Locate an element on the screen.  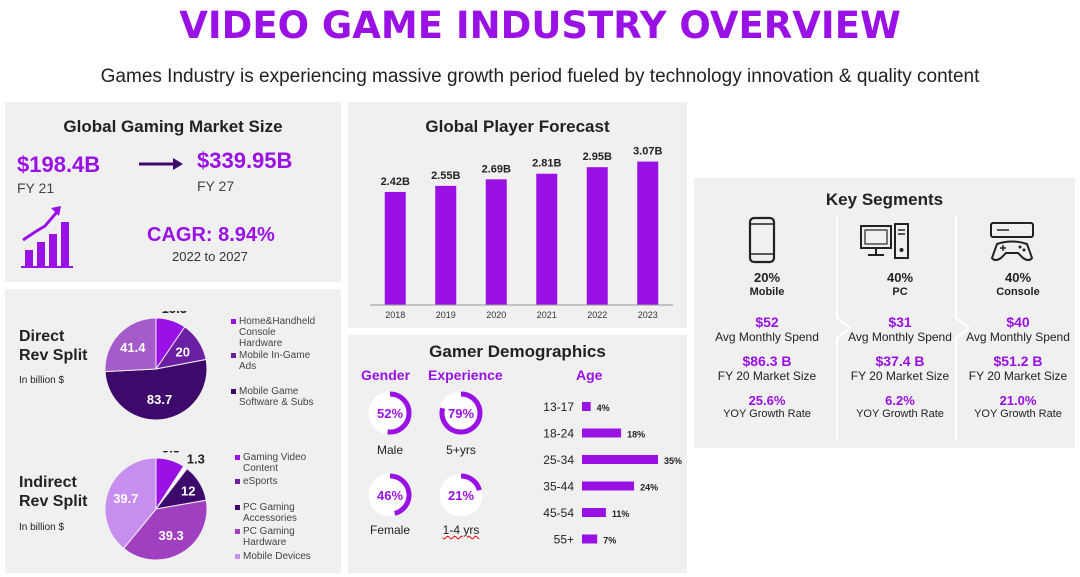
indirect-rev-title-line1: Indirect is located at coordinates (48, 482).